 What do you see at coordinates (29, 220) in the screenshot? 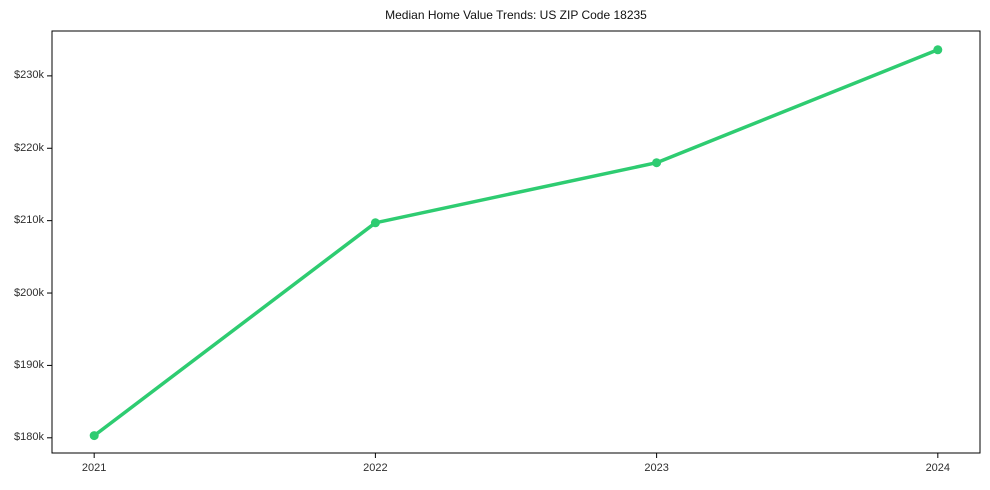
I see `y-axis-tick-label: $210k` at bounding box center [29, 220].